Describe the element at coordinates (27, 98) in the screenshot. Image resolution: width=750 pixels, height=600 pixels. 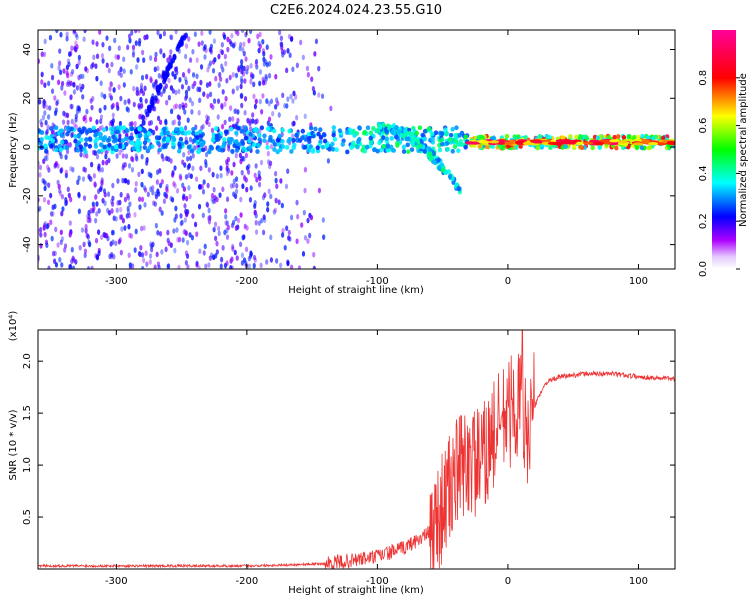
I see `spectrogram-y-tick-label: 20` at that location.